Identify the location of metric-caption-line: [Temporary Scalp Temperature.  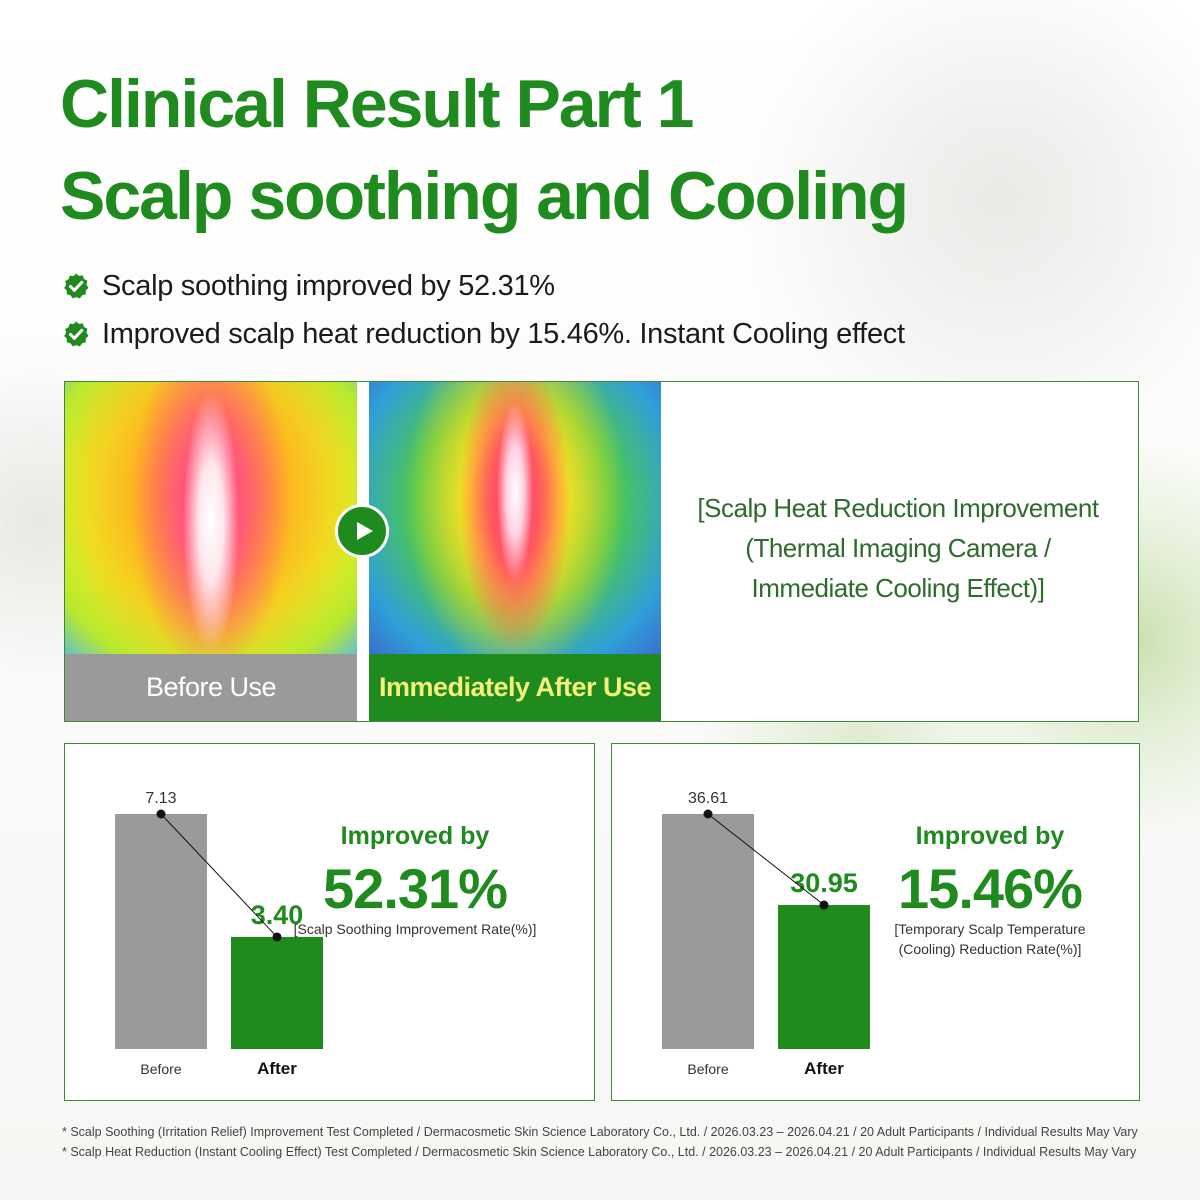
(990, 929).